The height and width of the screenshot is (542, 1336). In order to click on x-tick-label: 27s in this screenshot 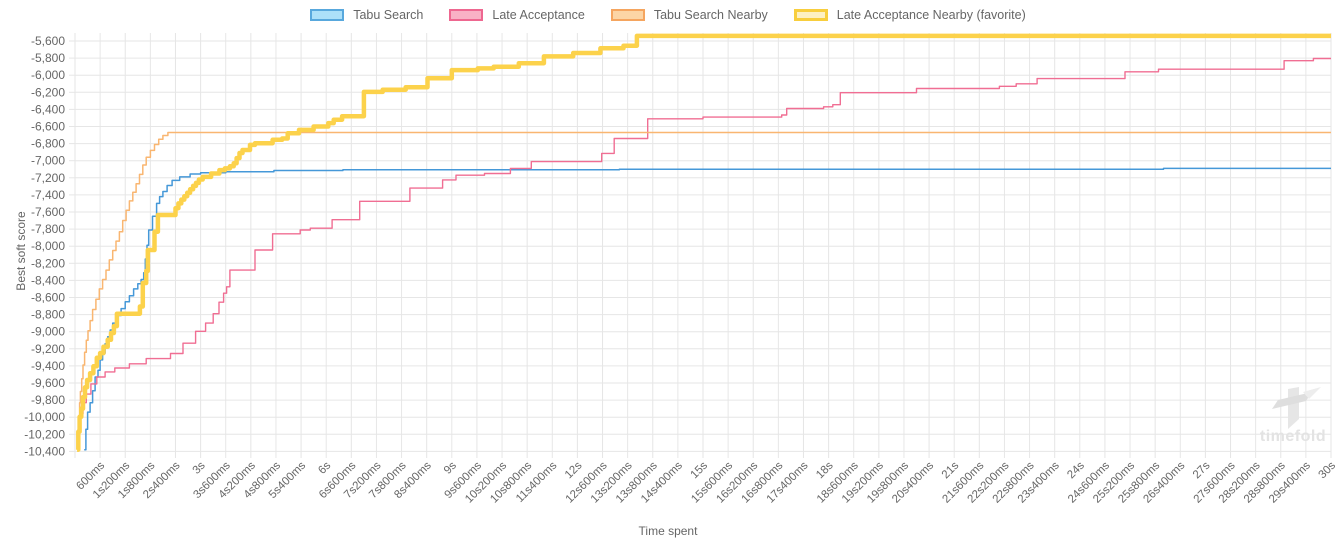, I will do `click(1202, 470)`.